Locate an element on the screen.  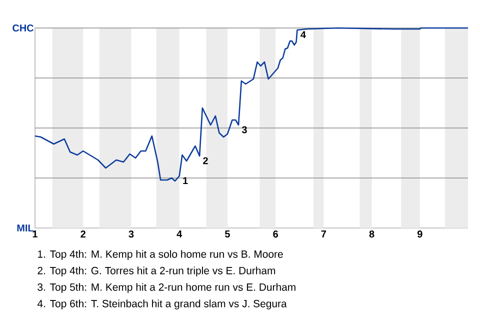
x-tick-label: 6 is located at coordinates (275, 234).